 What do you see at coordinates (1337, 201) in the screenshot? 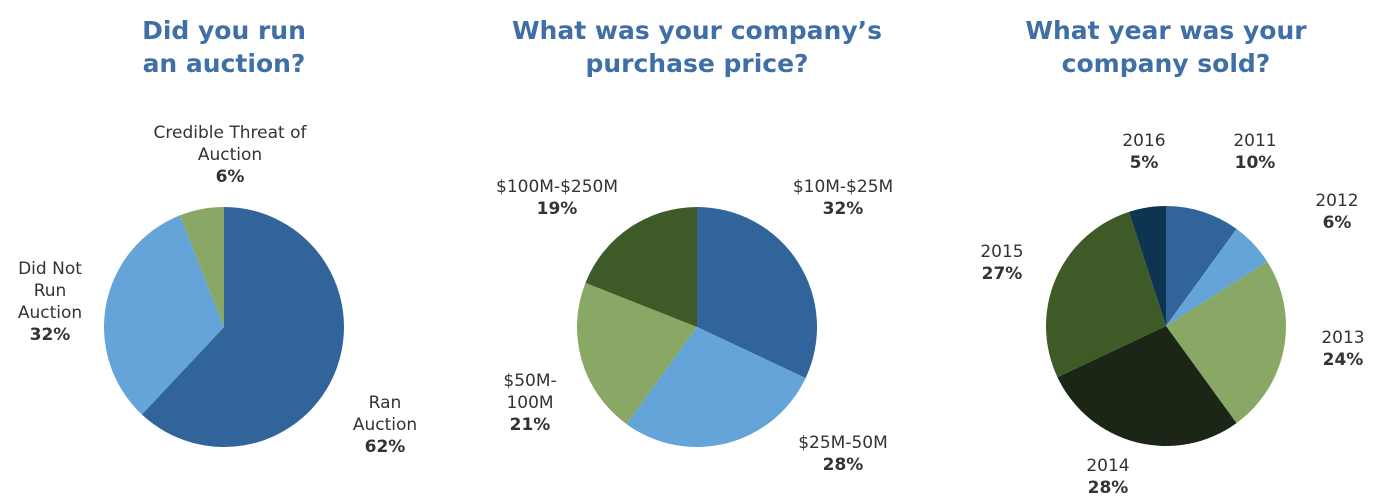
I see `category-label: 2012` at bounding box center [1337, 201].